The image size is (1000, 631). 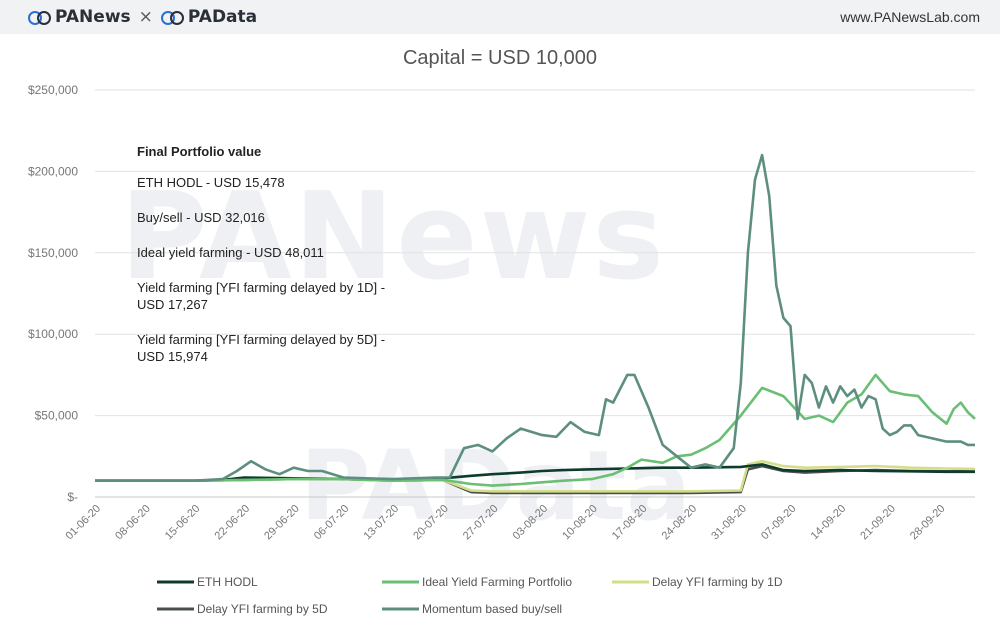 What do you see at coordinates (717, 582) in the screenshot?
I see `legend-label: Delay YFI farming by 1D` at bounding box center [717, 582].